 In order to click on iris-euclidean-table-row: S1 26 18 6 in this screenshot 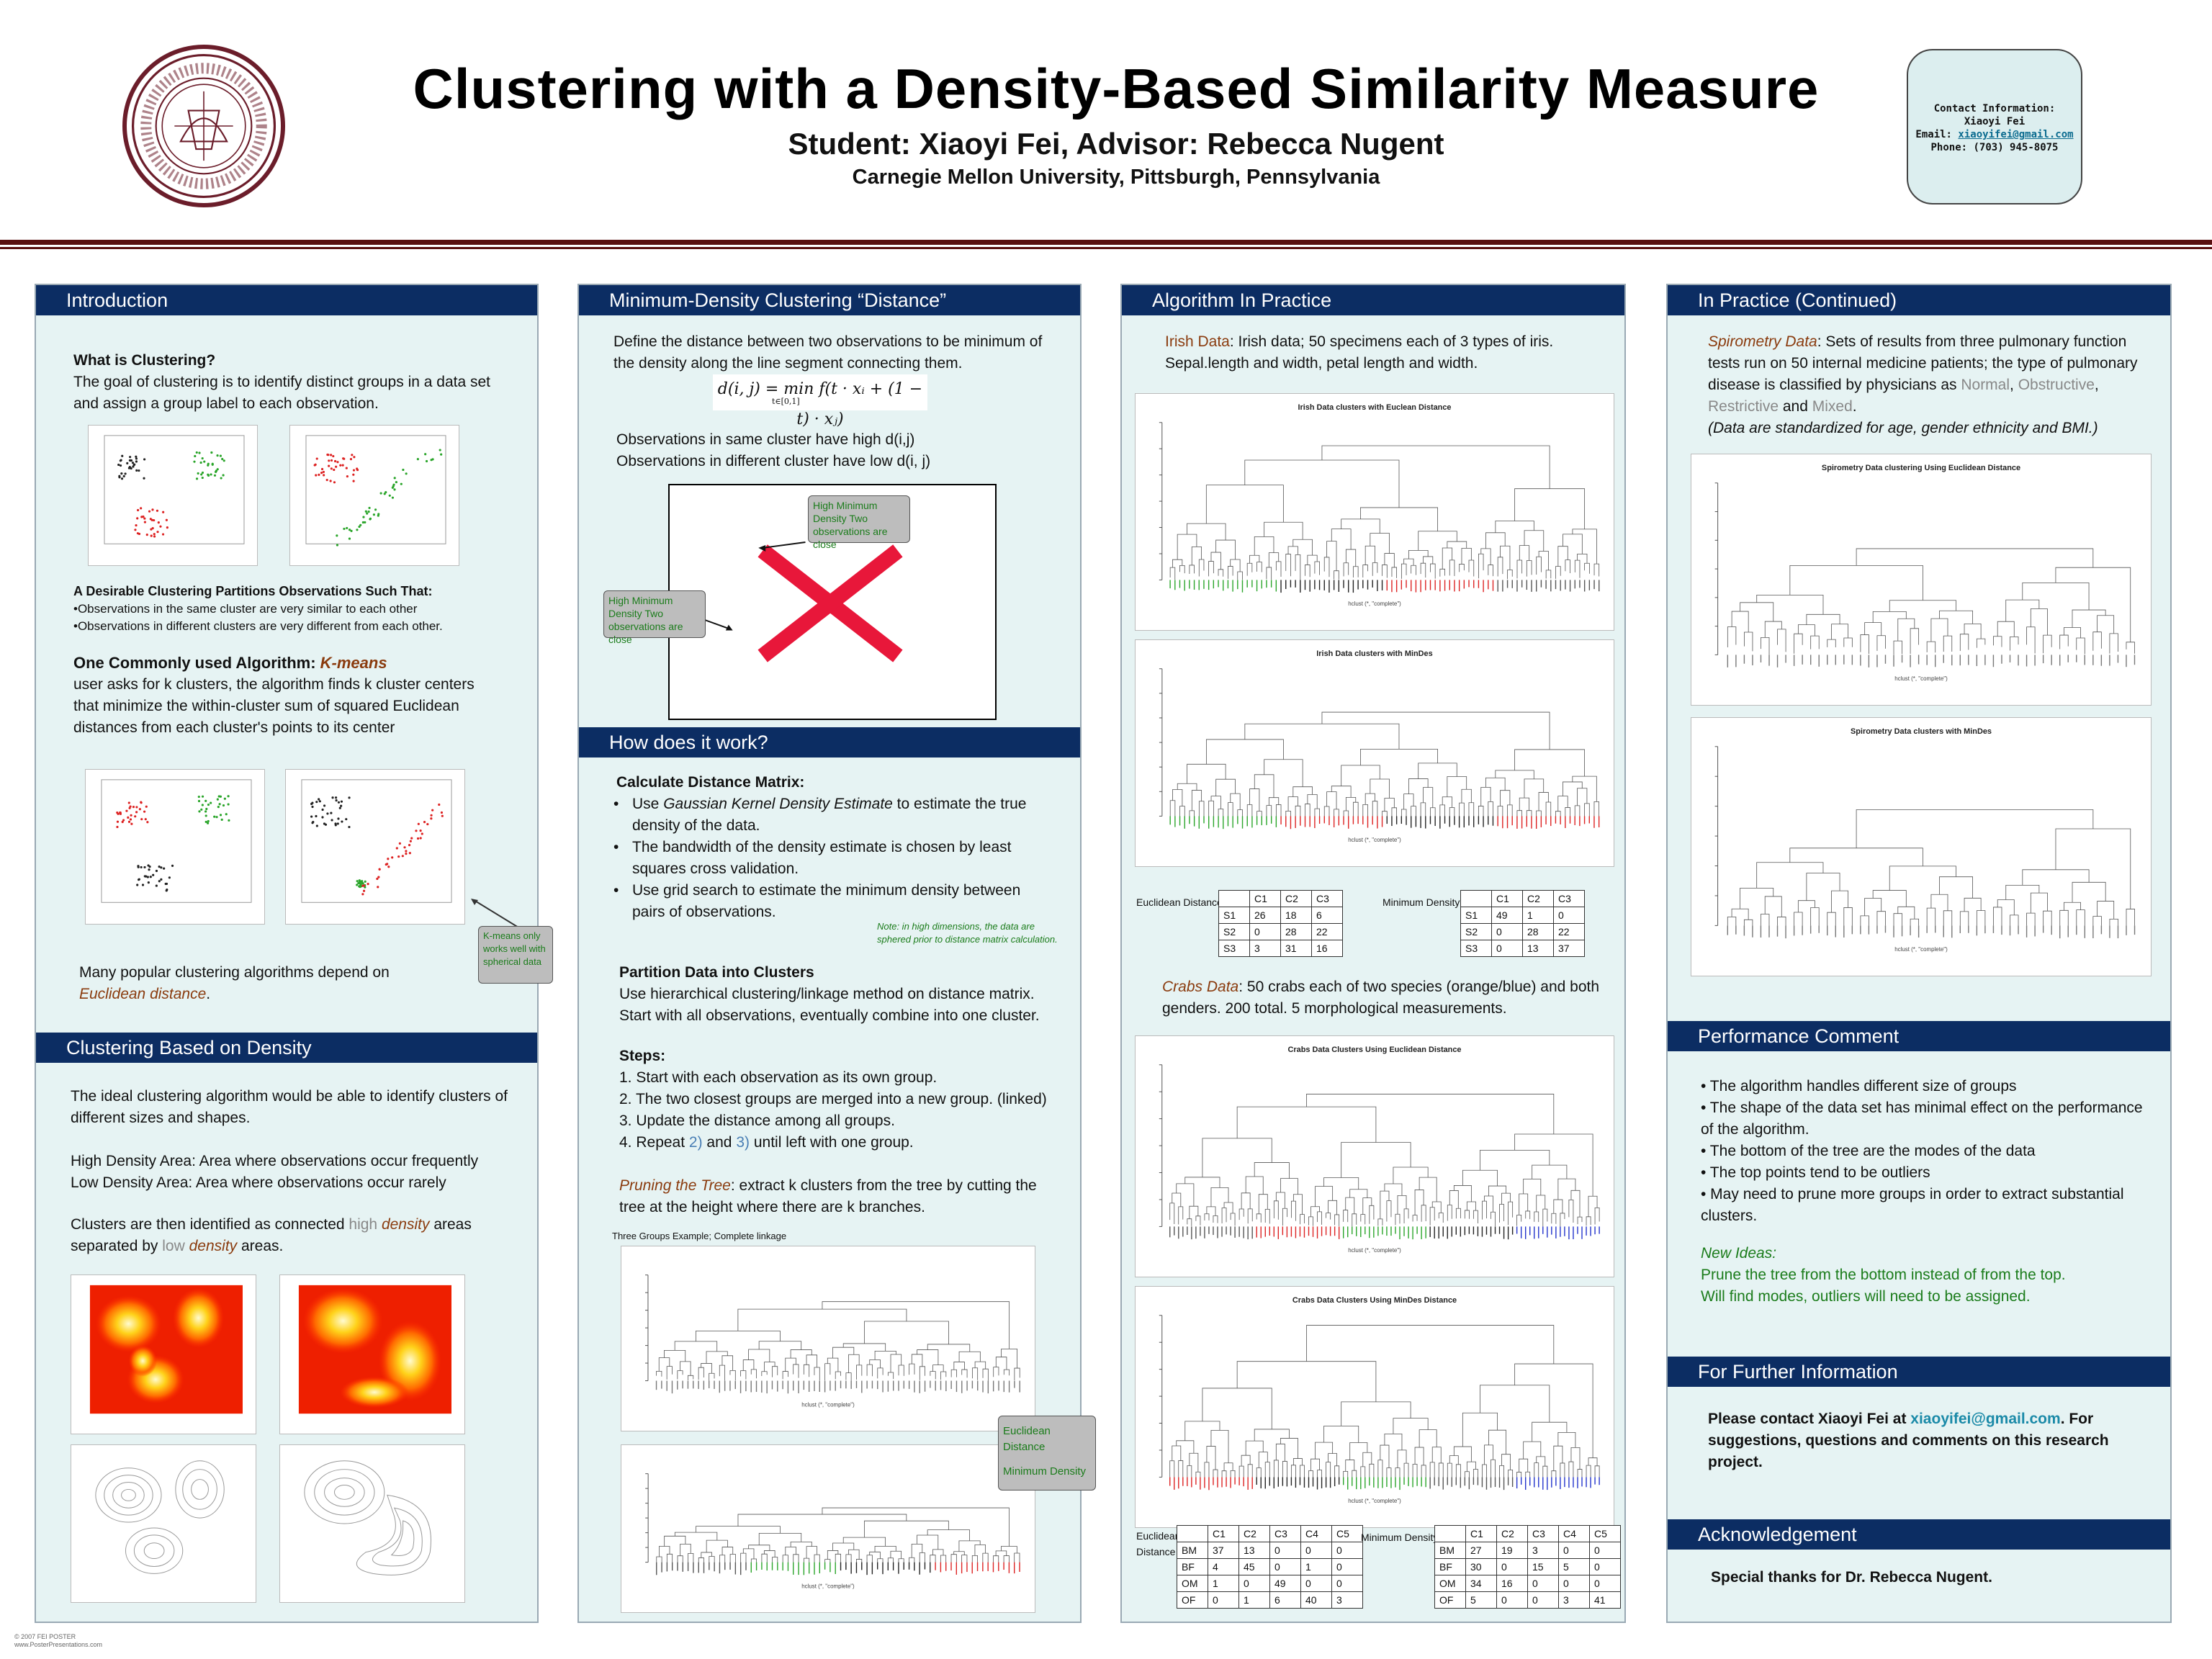, I will do `click(1280, 916)`.